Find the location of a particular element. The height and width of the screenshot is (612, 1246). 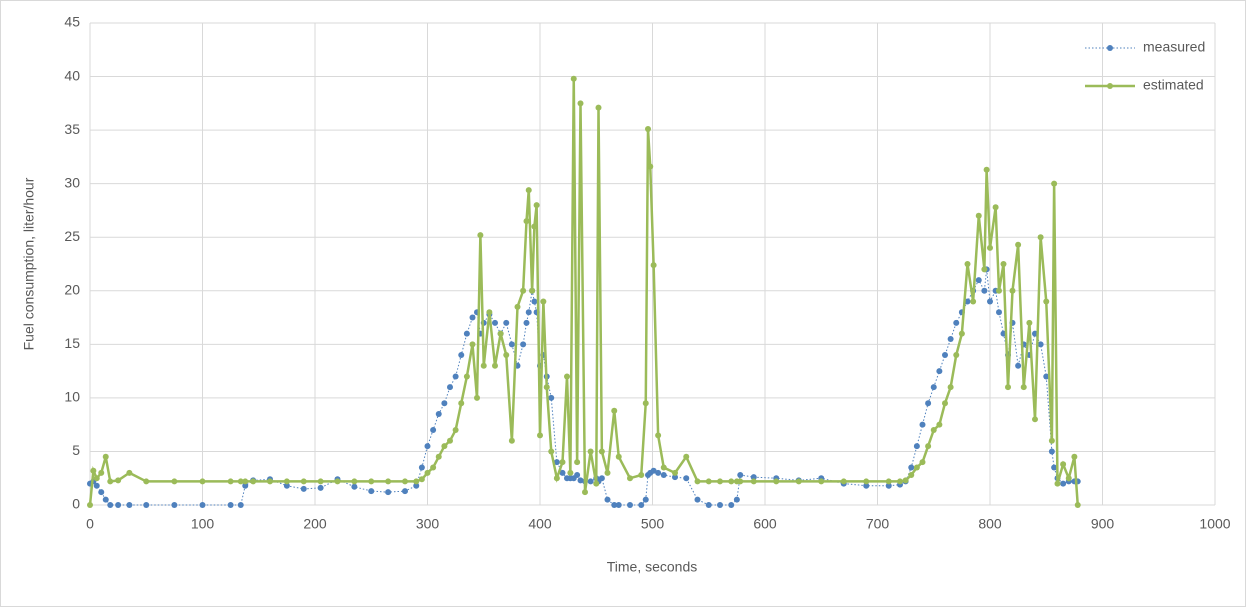

y-tick-label: 15 is located at coordinates (72, 343).